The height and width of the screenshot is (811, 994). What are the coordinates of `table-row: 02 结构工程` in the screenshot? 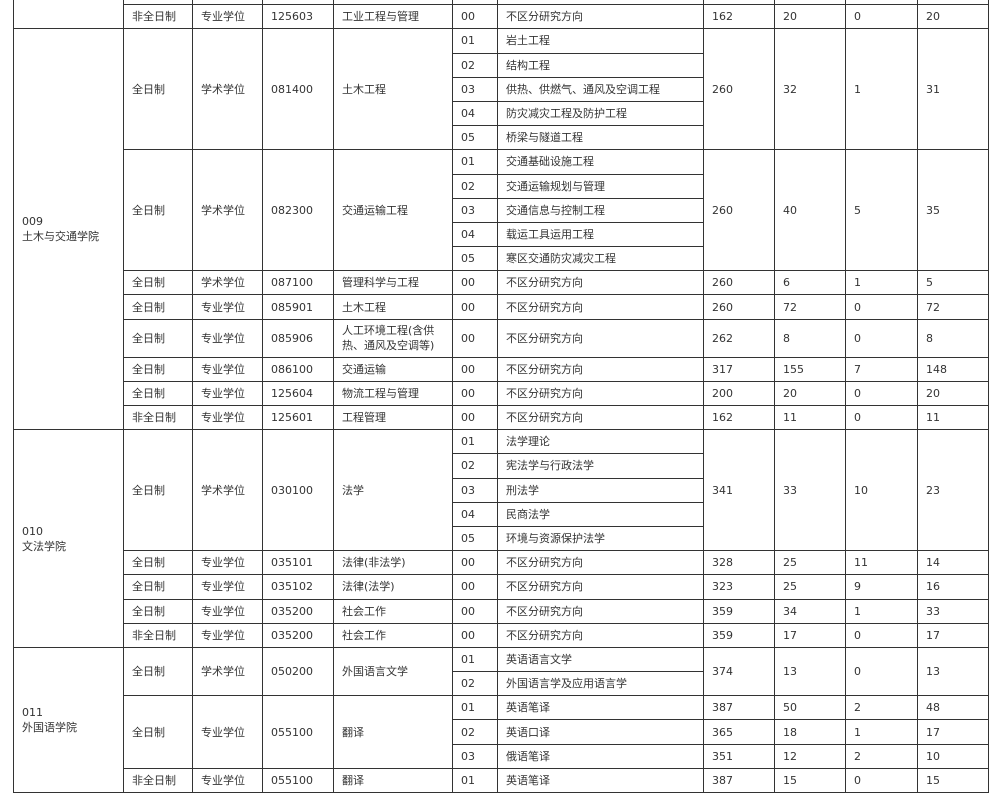 It's located at (501, 65).